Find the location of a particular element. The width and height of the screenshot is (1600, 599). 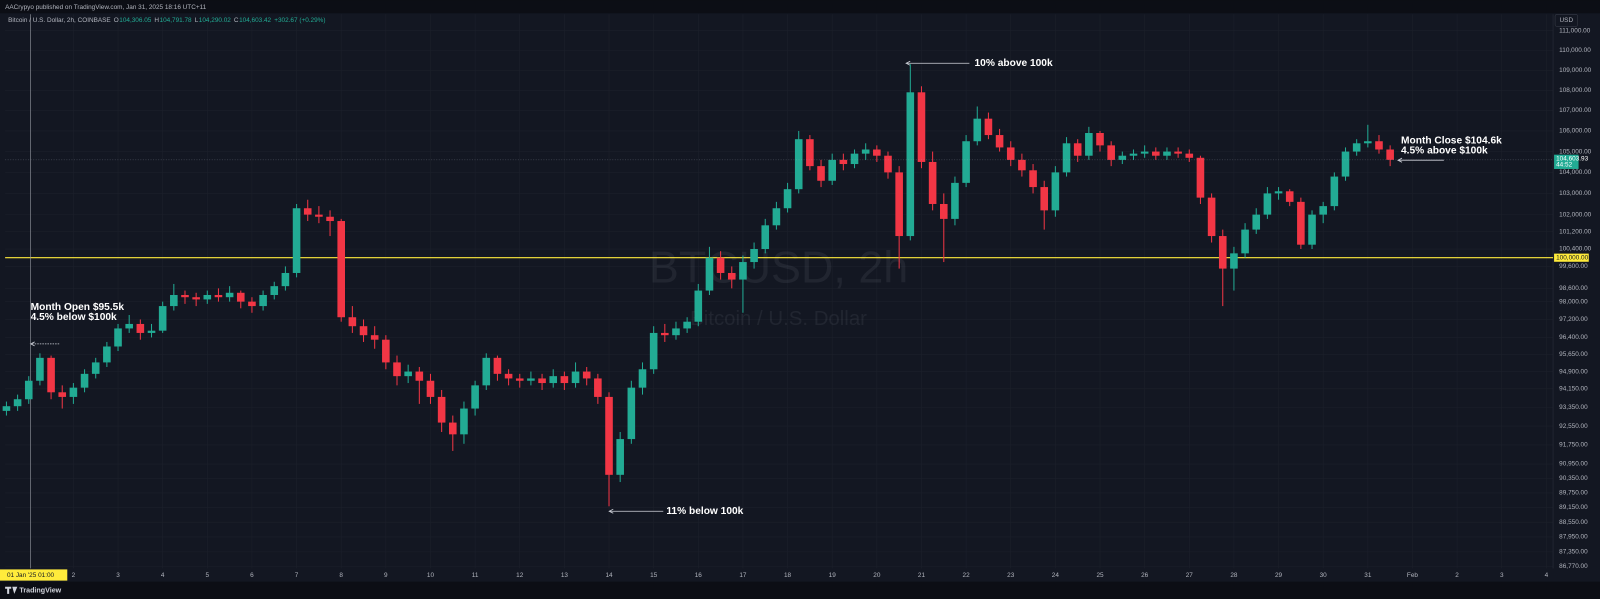

y-tick-label: 95,650.00 is located at coordinates (1573, 354).